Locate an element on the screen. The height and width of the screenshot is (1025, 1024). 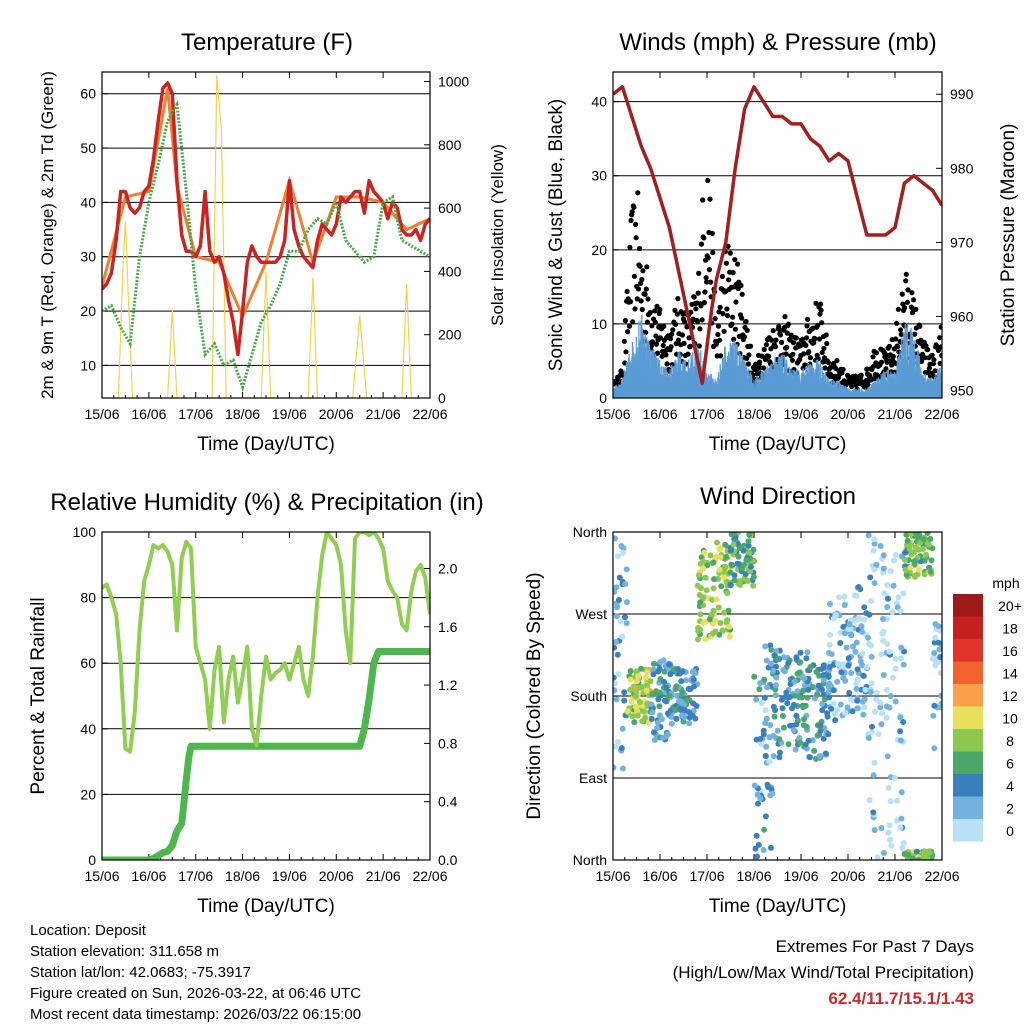
x-axis-label: Time (Day/UTC) is located at coordinates (266, 906).